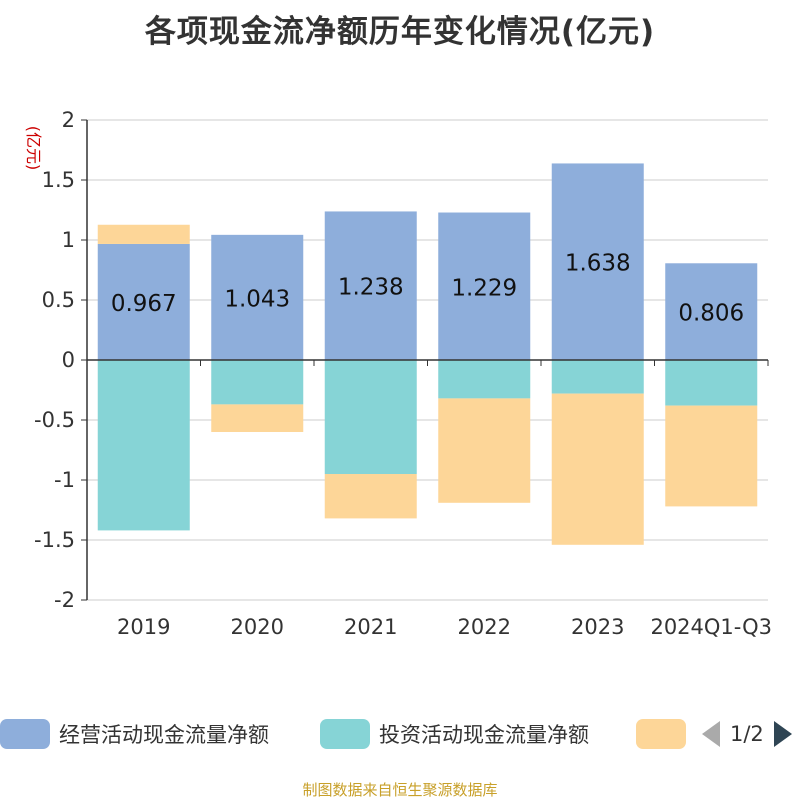 This screenshot has width=800, height=800. I want to click on legend-pager: 1/2, so click(750, 734).